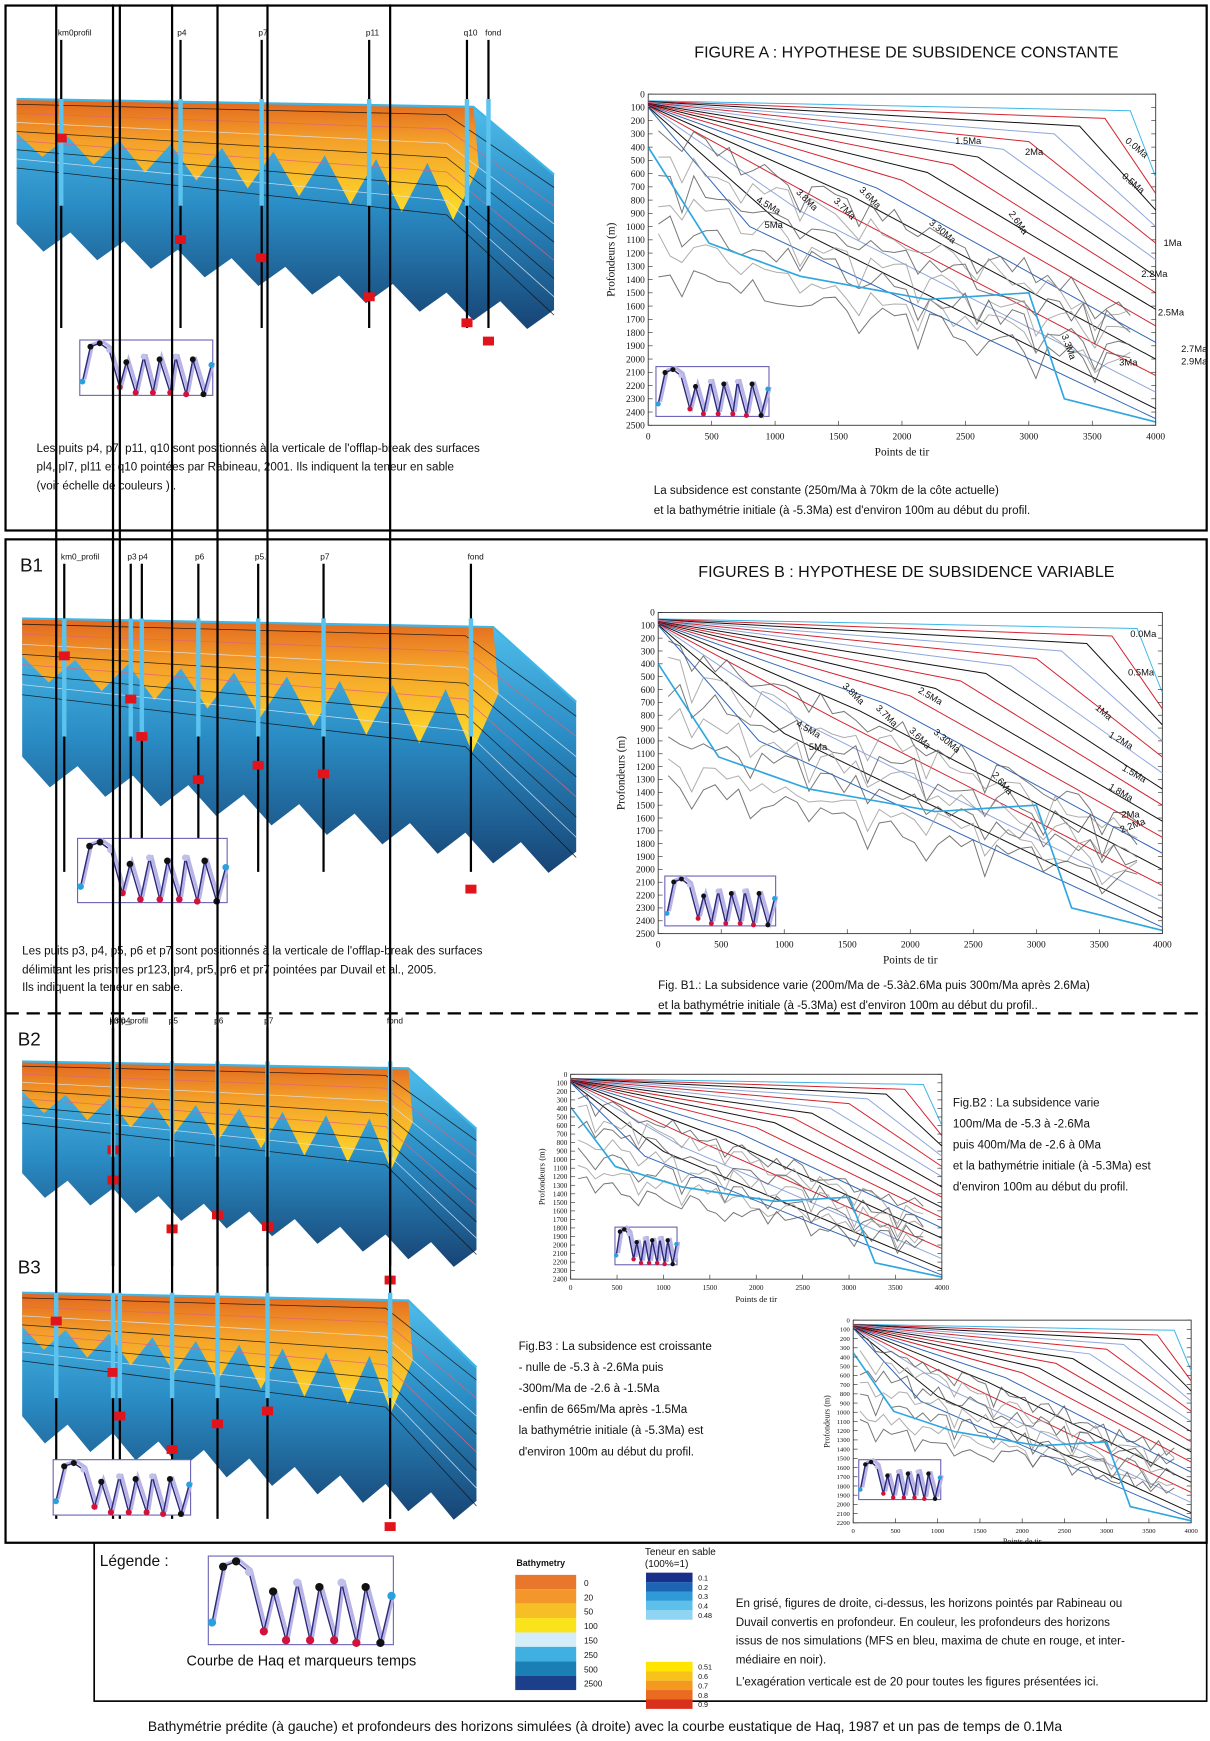 The height and width of the screenshot is (1741, 1210). What do you see at coordinates (844, 1431) in the screenshot?
I see `y-tick-label: 1200` at bounding box center [844, 1431].